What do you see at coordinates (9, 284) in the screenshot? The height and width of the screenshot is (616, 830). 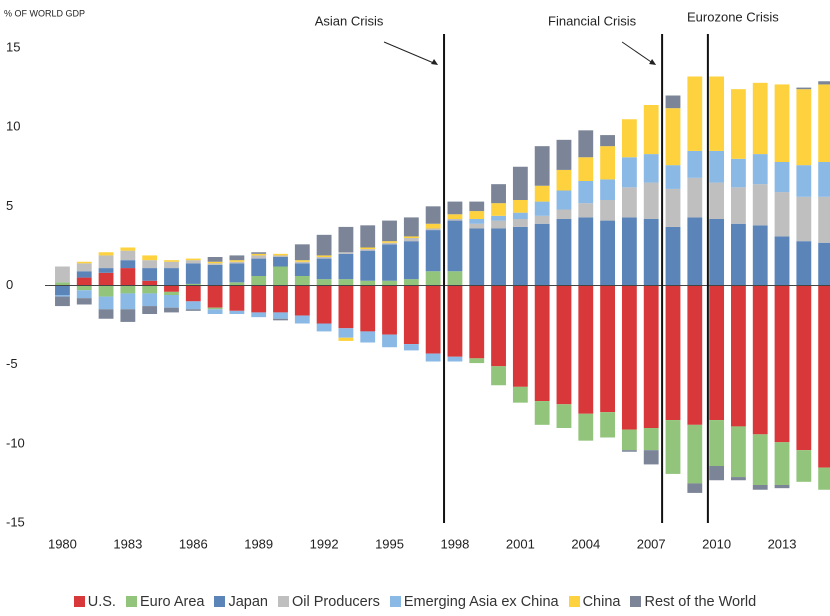 I see `y-tick-label: 0` at bounding box center [9, 284].